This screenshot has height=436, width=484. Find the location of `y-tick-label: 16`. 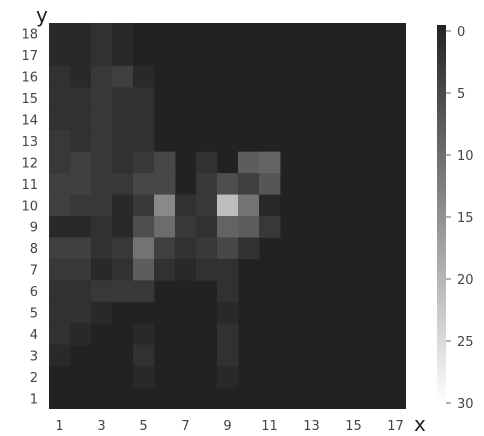

y-tick-label: 16 is located at coordinates (29, 78).